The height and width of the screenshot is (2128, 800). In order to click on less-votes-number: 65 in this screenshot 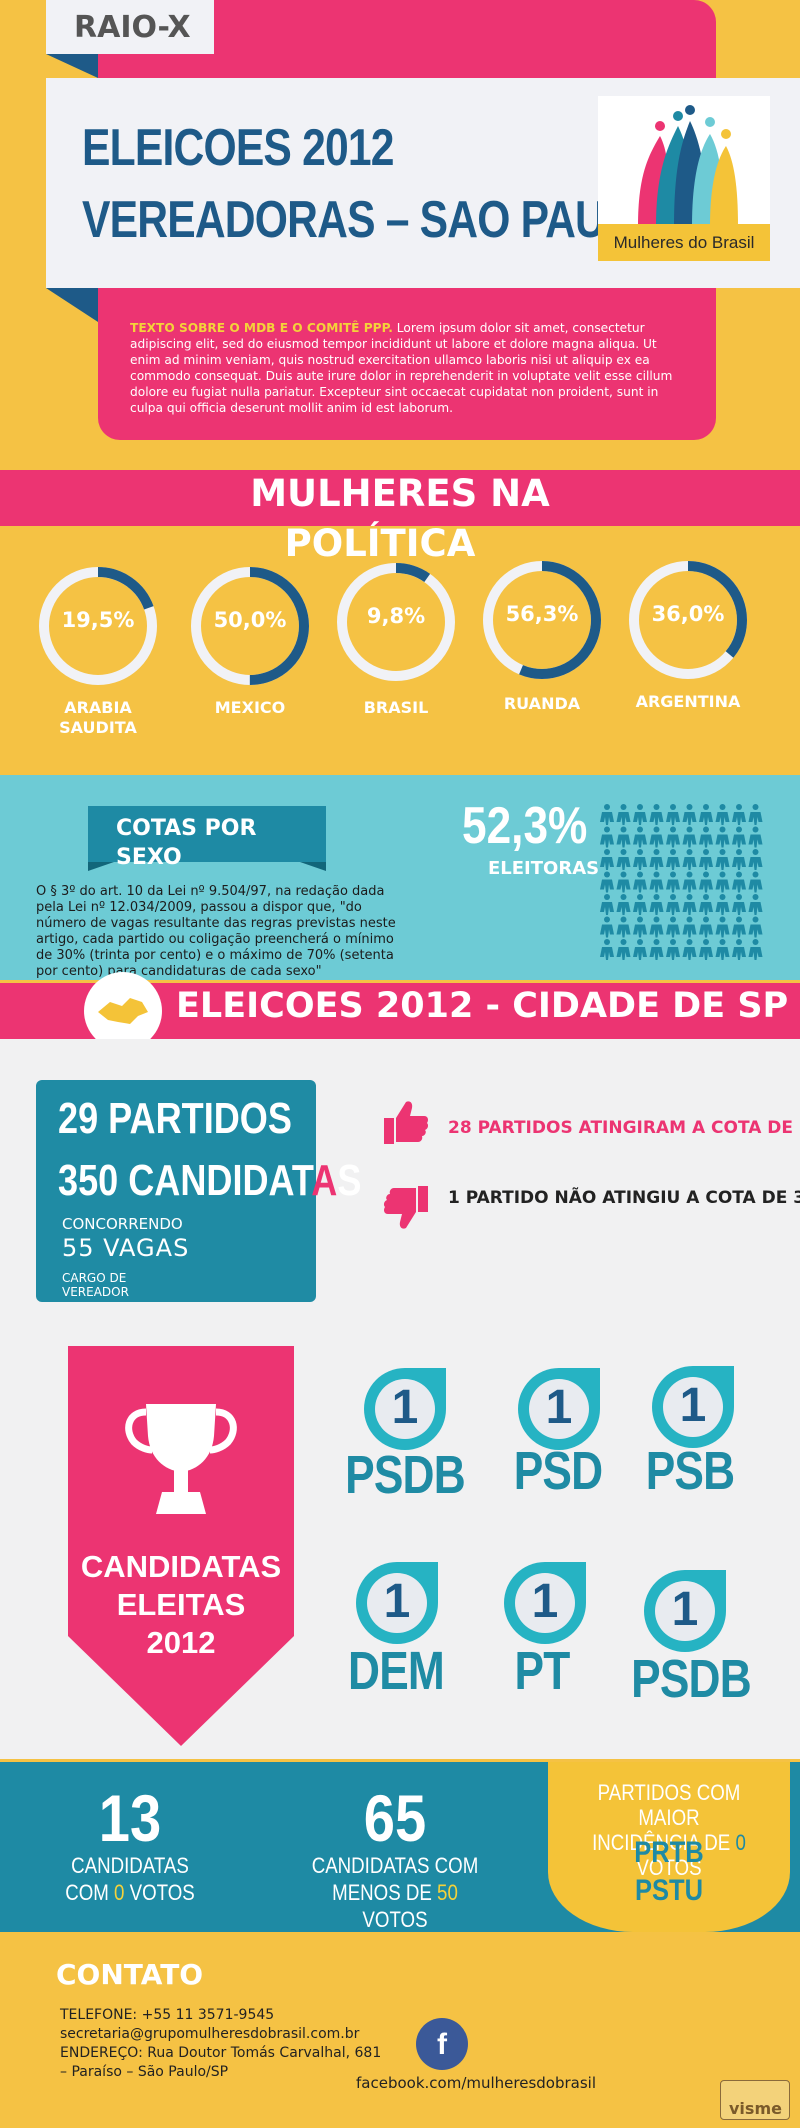, I will do `click(395, 1818)`.